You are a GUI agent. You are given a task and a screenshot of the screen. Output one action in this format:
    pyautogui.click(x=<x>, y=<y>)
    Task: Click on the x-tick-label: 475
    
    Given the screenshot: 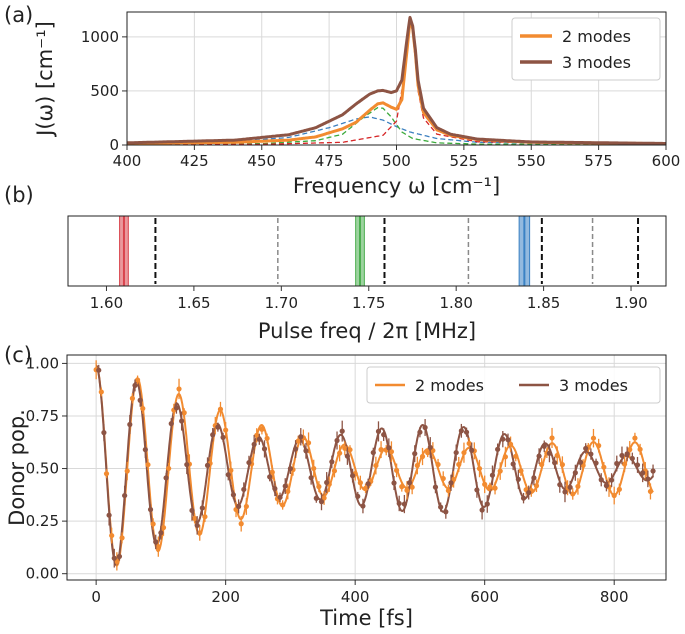 What is the action you would take?
    pyautogui.click(x=329, y=161)
    